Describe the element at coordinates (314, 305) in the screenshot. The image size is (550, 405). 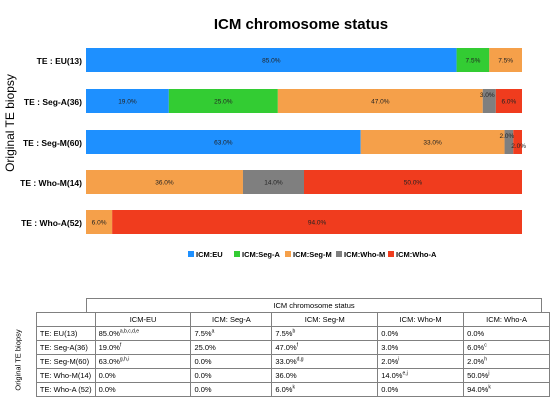
I see `table-title: ICM chromosome status` at that location.